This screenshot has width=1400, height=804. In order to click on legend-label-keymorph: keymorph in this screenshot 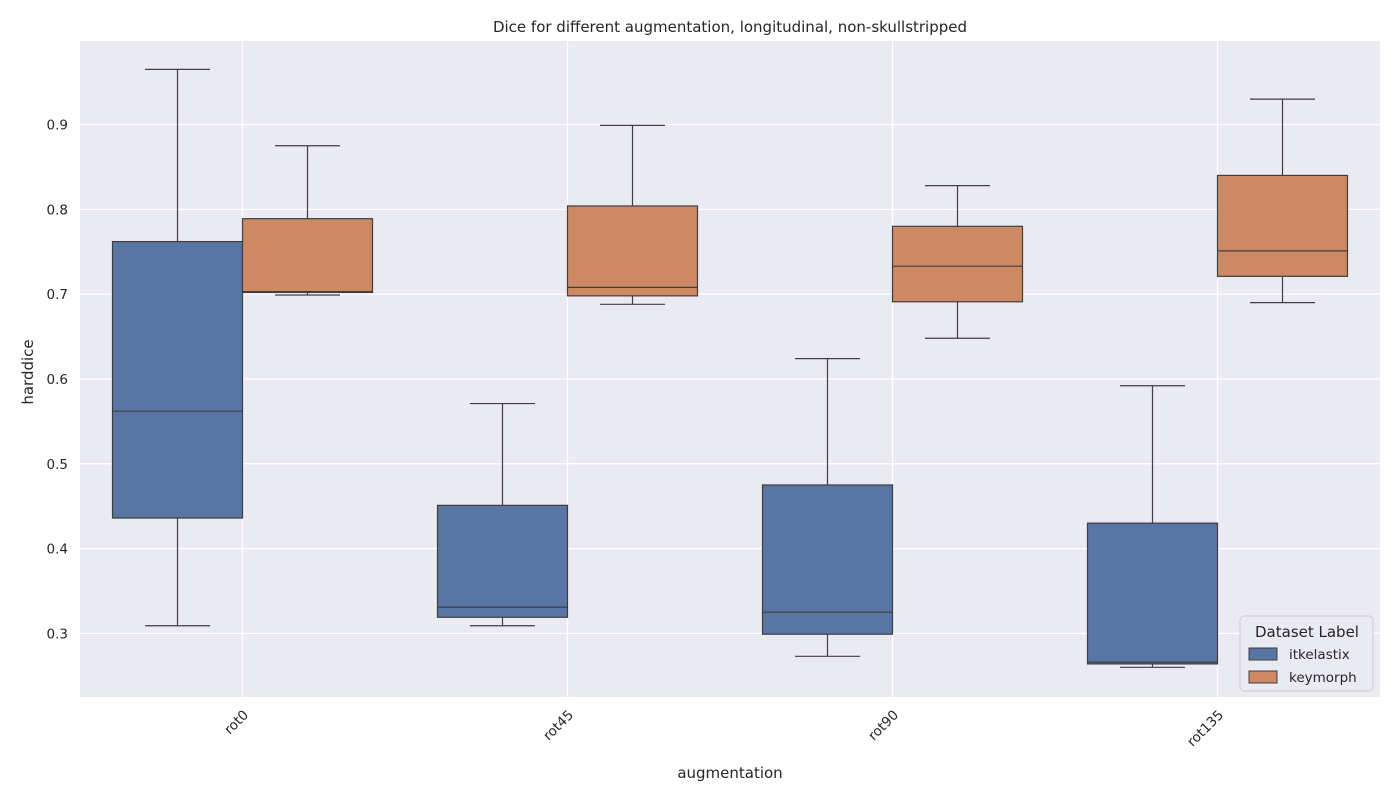, I will do `click(1323, 678)`.